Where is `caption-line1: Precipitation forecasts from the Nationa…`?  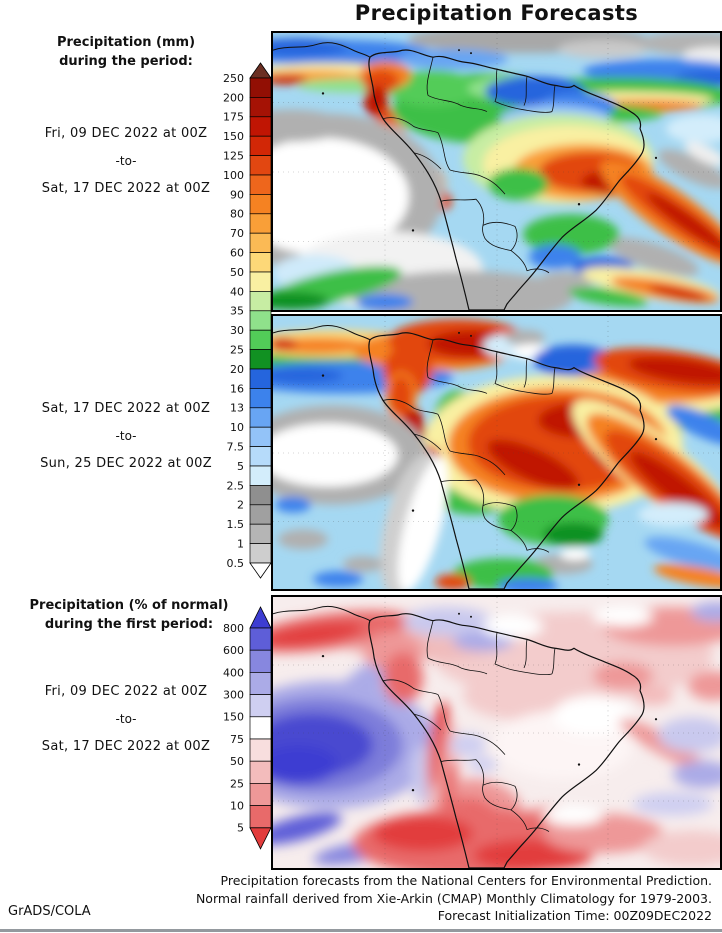
caption-line1: Precipitation forecasts from the Nationa… is located at coordinates (466, 880).